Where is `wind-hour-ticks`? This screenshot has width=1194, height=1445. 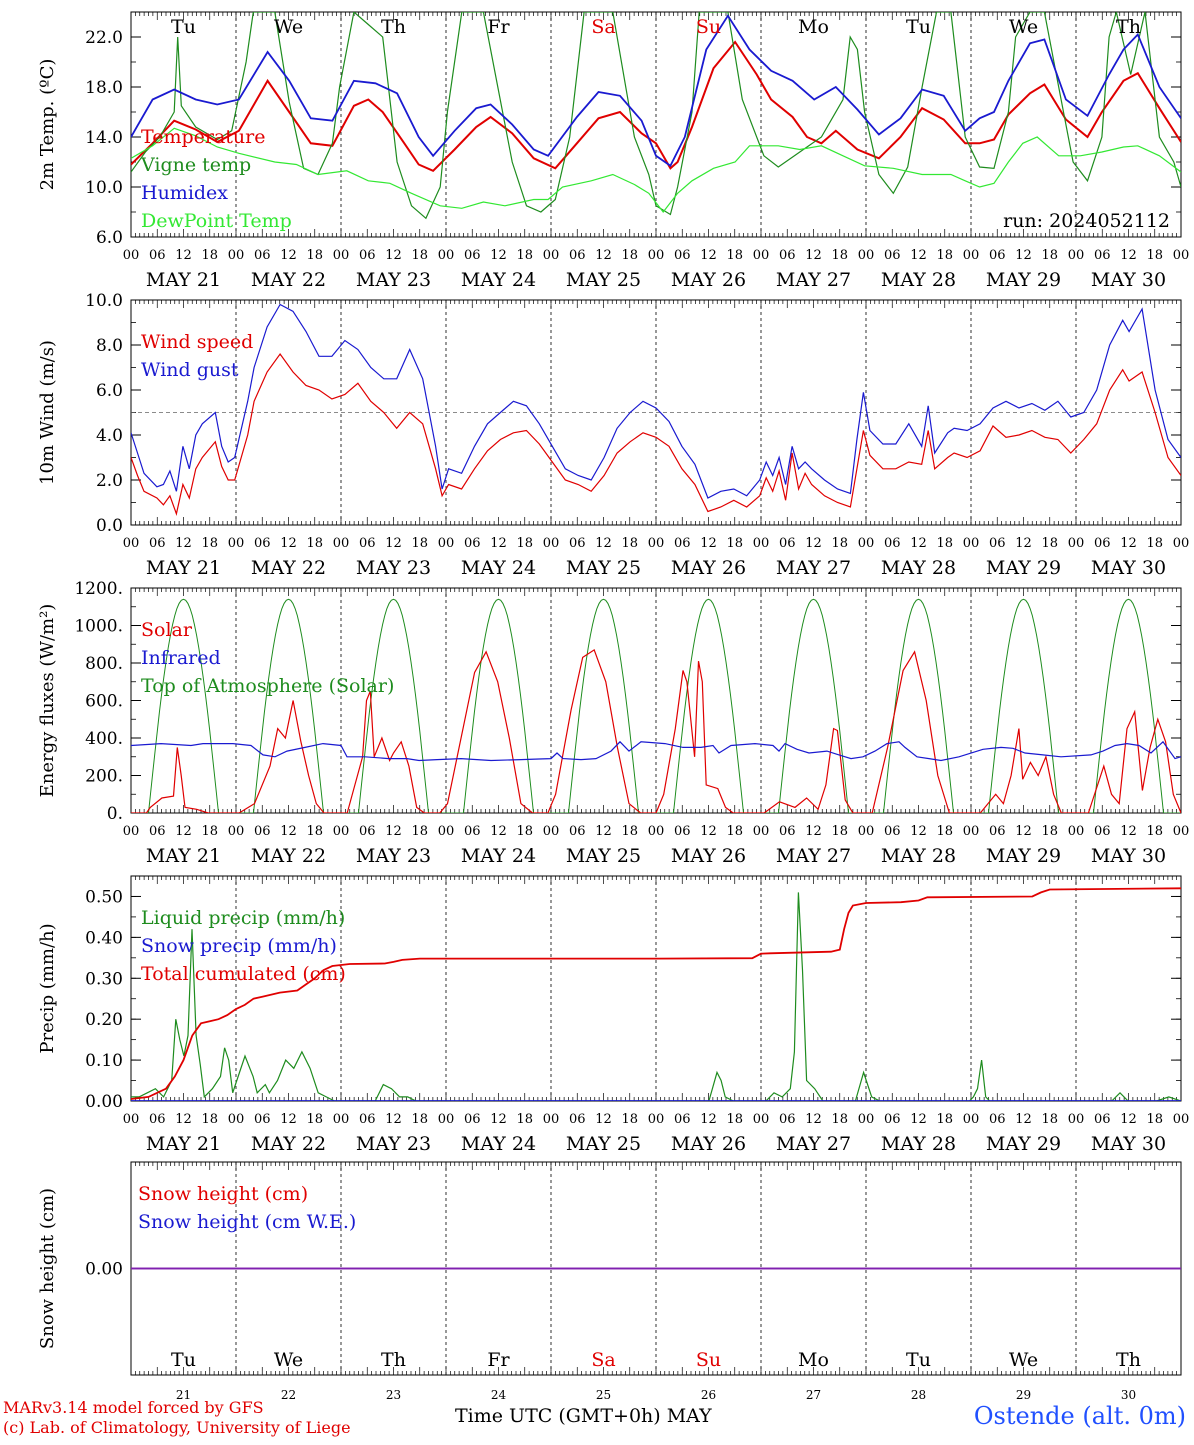
wind-hour-ticks is located at coordinates (656, 412).